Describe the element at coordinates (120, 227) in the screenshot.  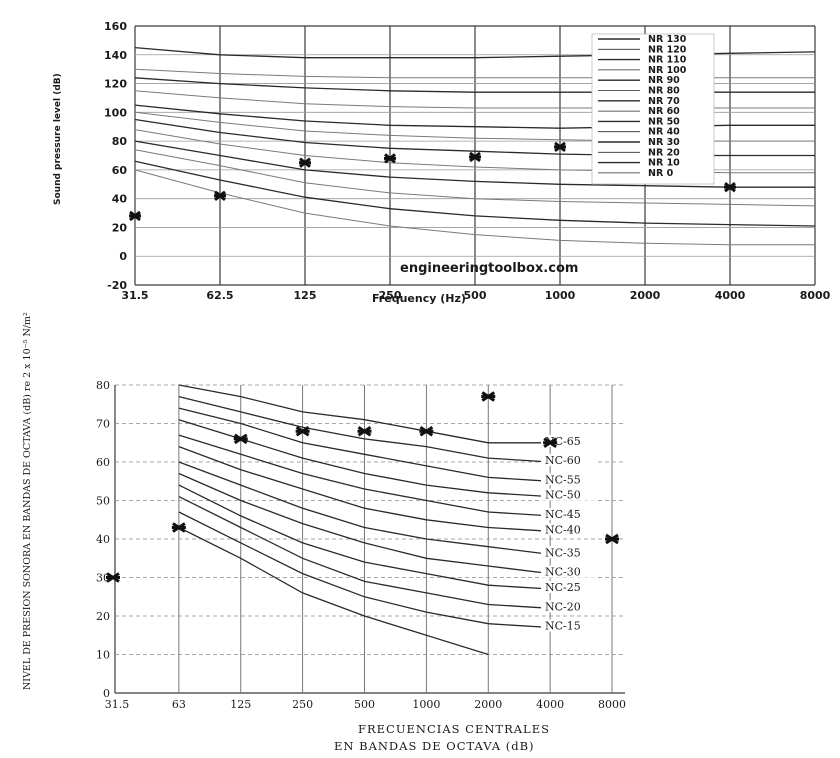
I see `top-y-tick-label: 20` at that location.